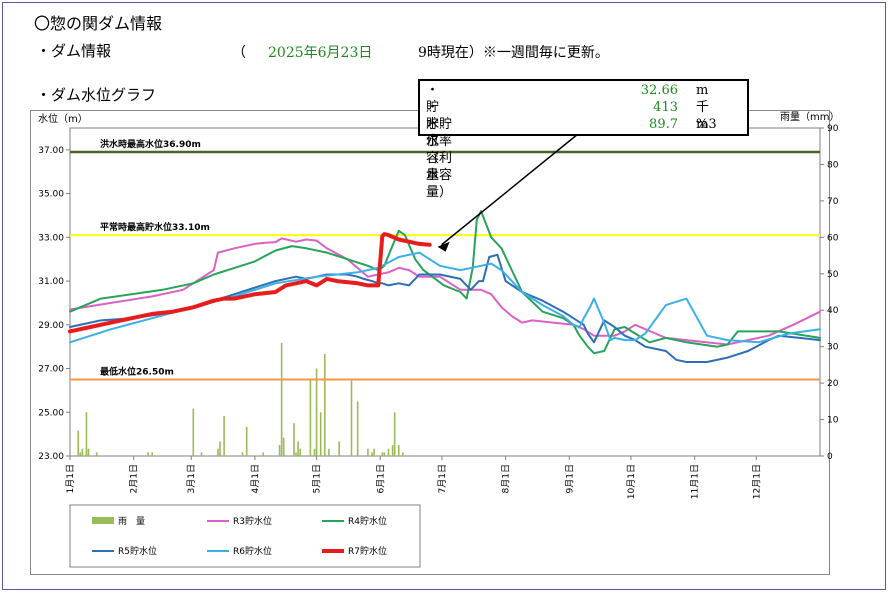 The image size is (890, 594). I want to click on update-date: 2025年6月23日, so click(320, 53).